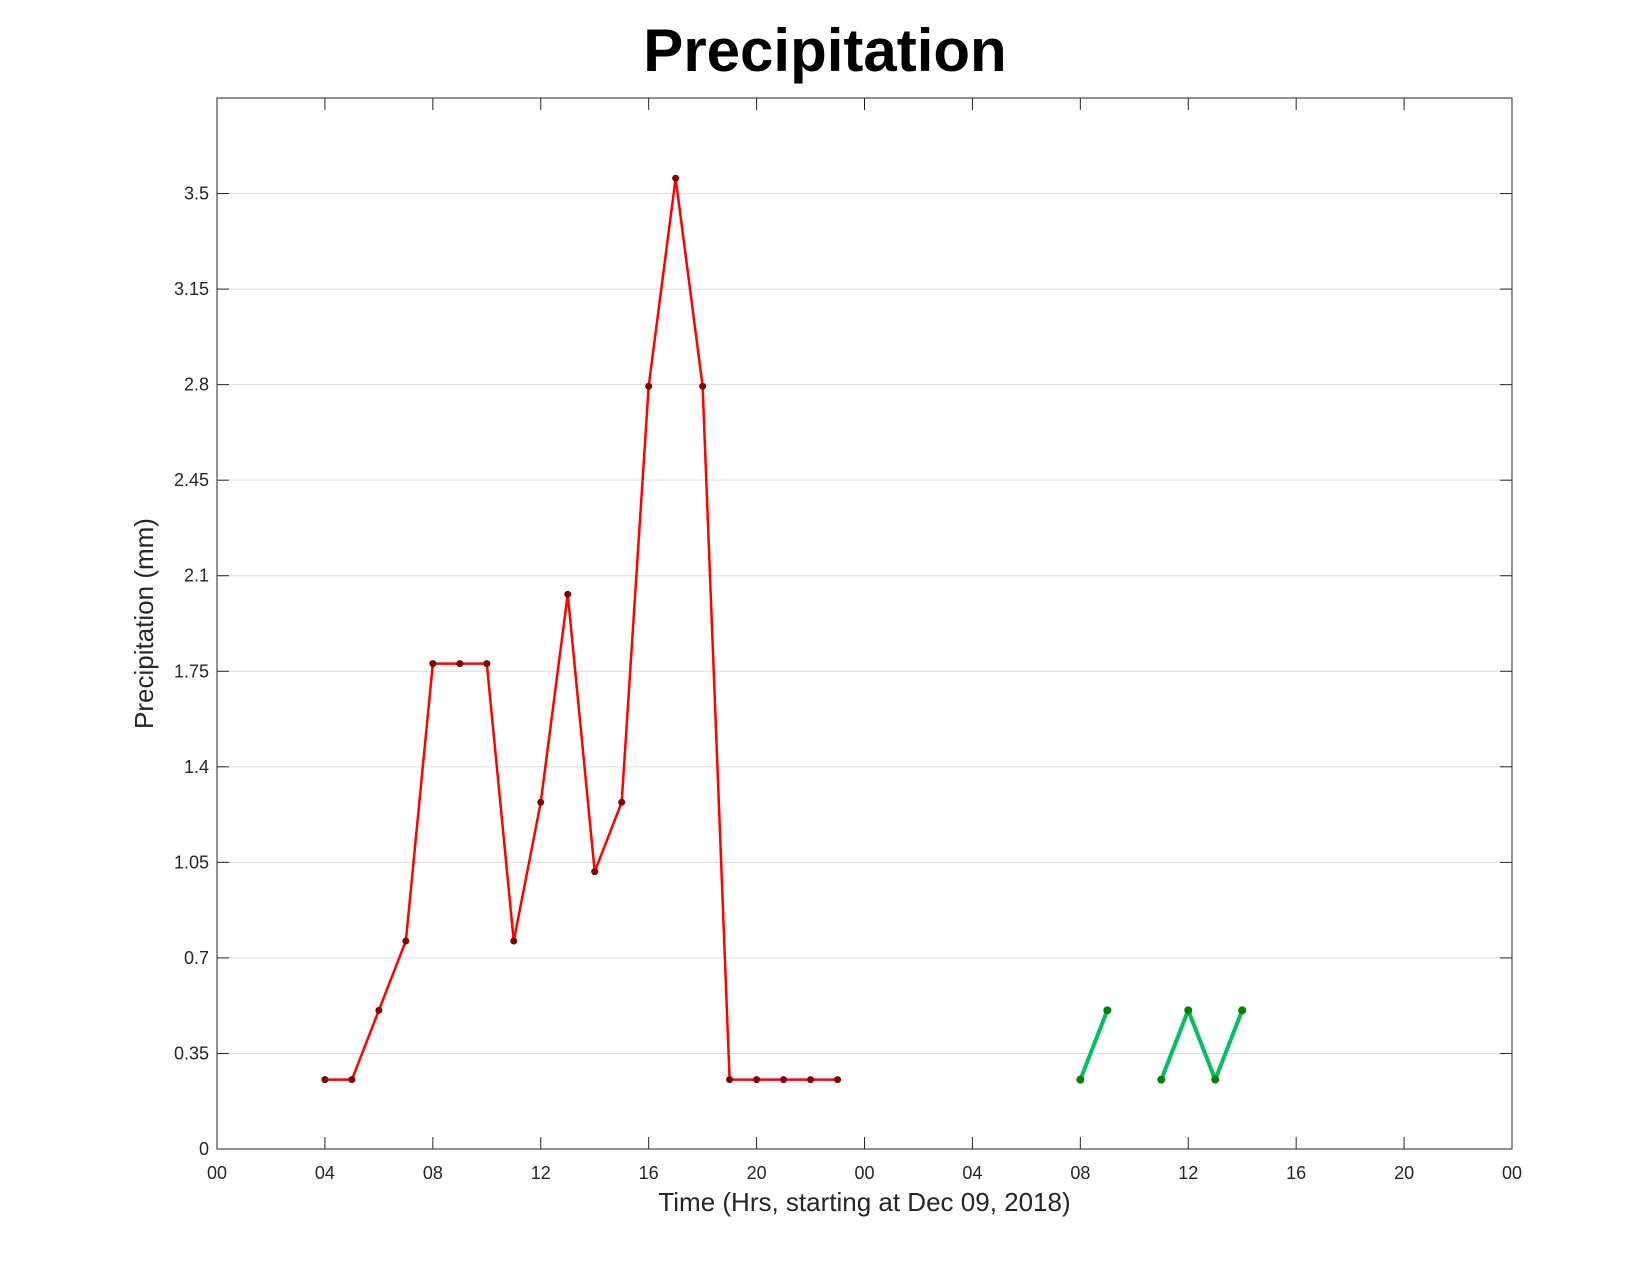 Image resolution: width=1650 pixels, height=1275 pixels. Describe the element at coordinates (864, 1202) in the screenshot. I see `x-axis-label: Time (Hrs, starting at Dec 09, 2018)` at that location.